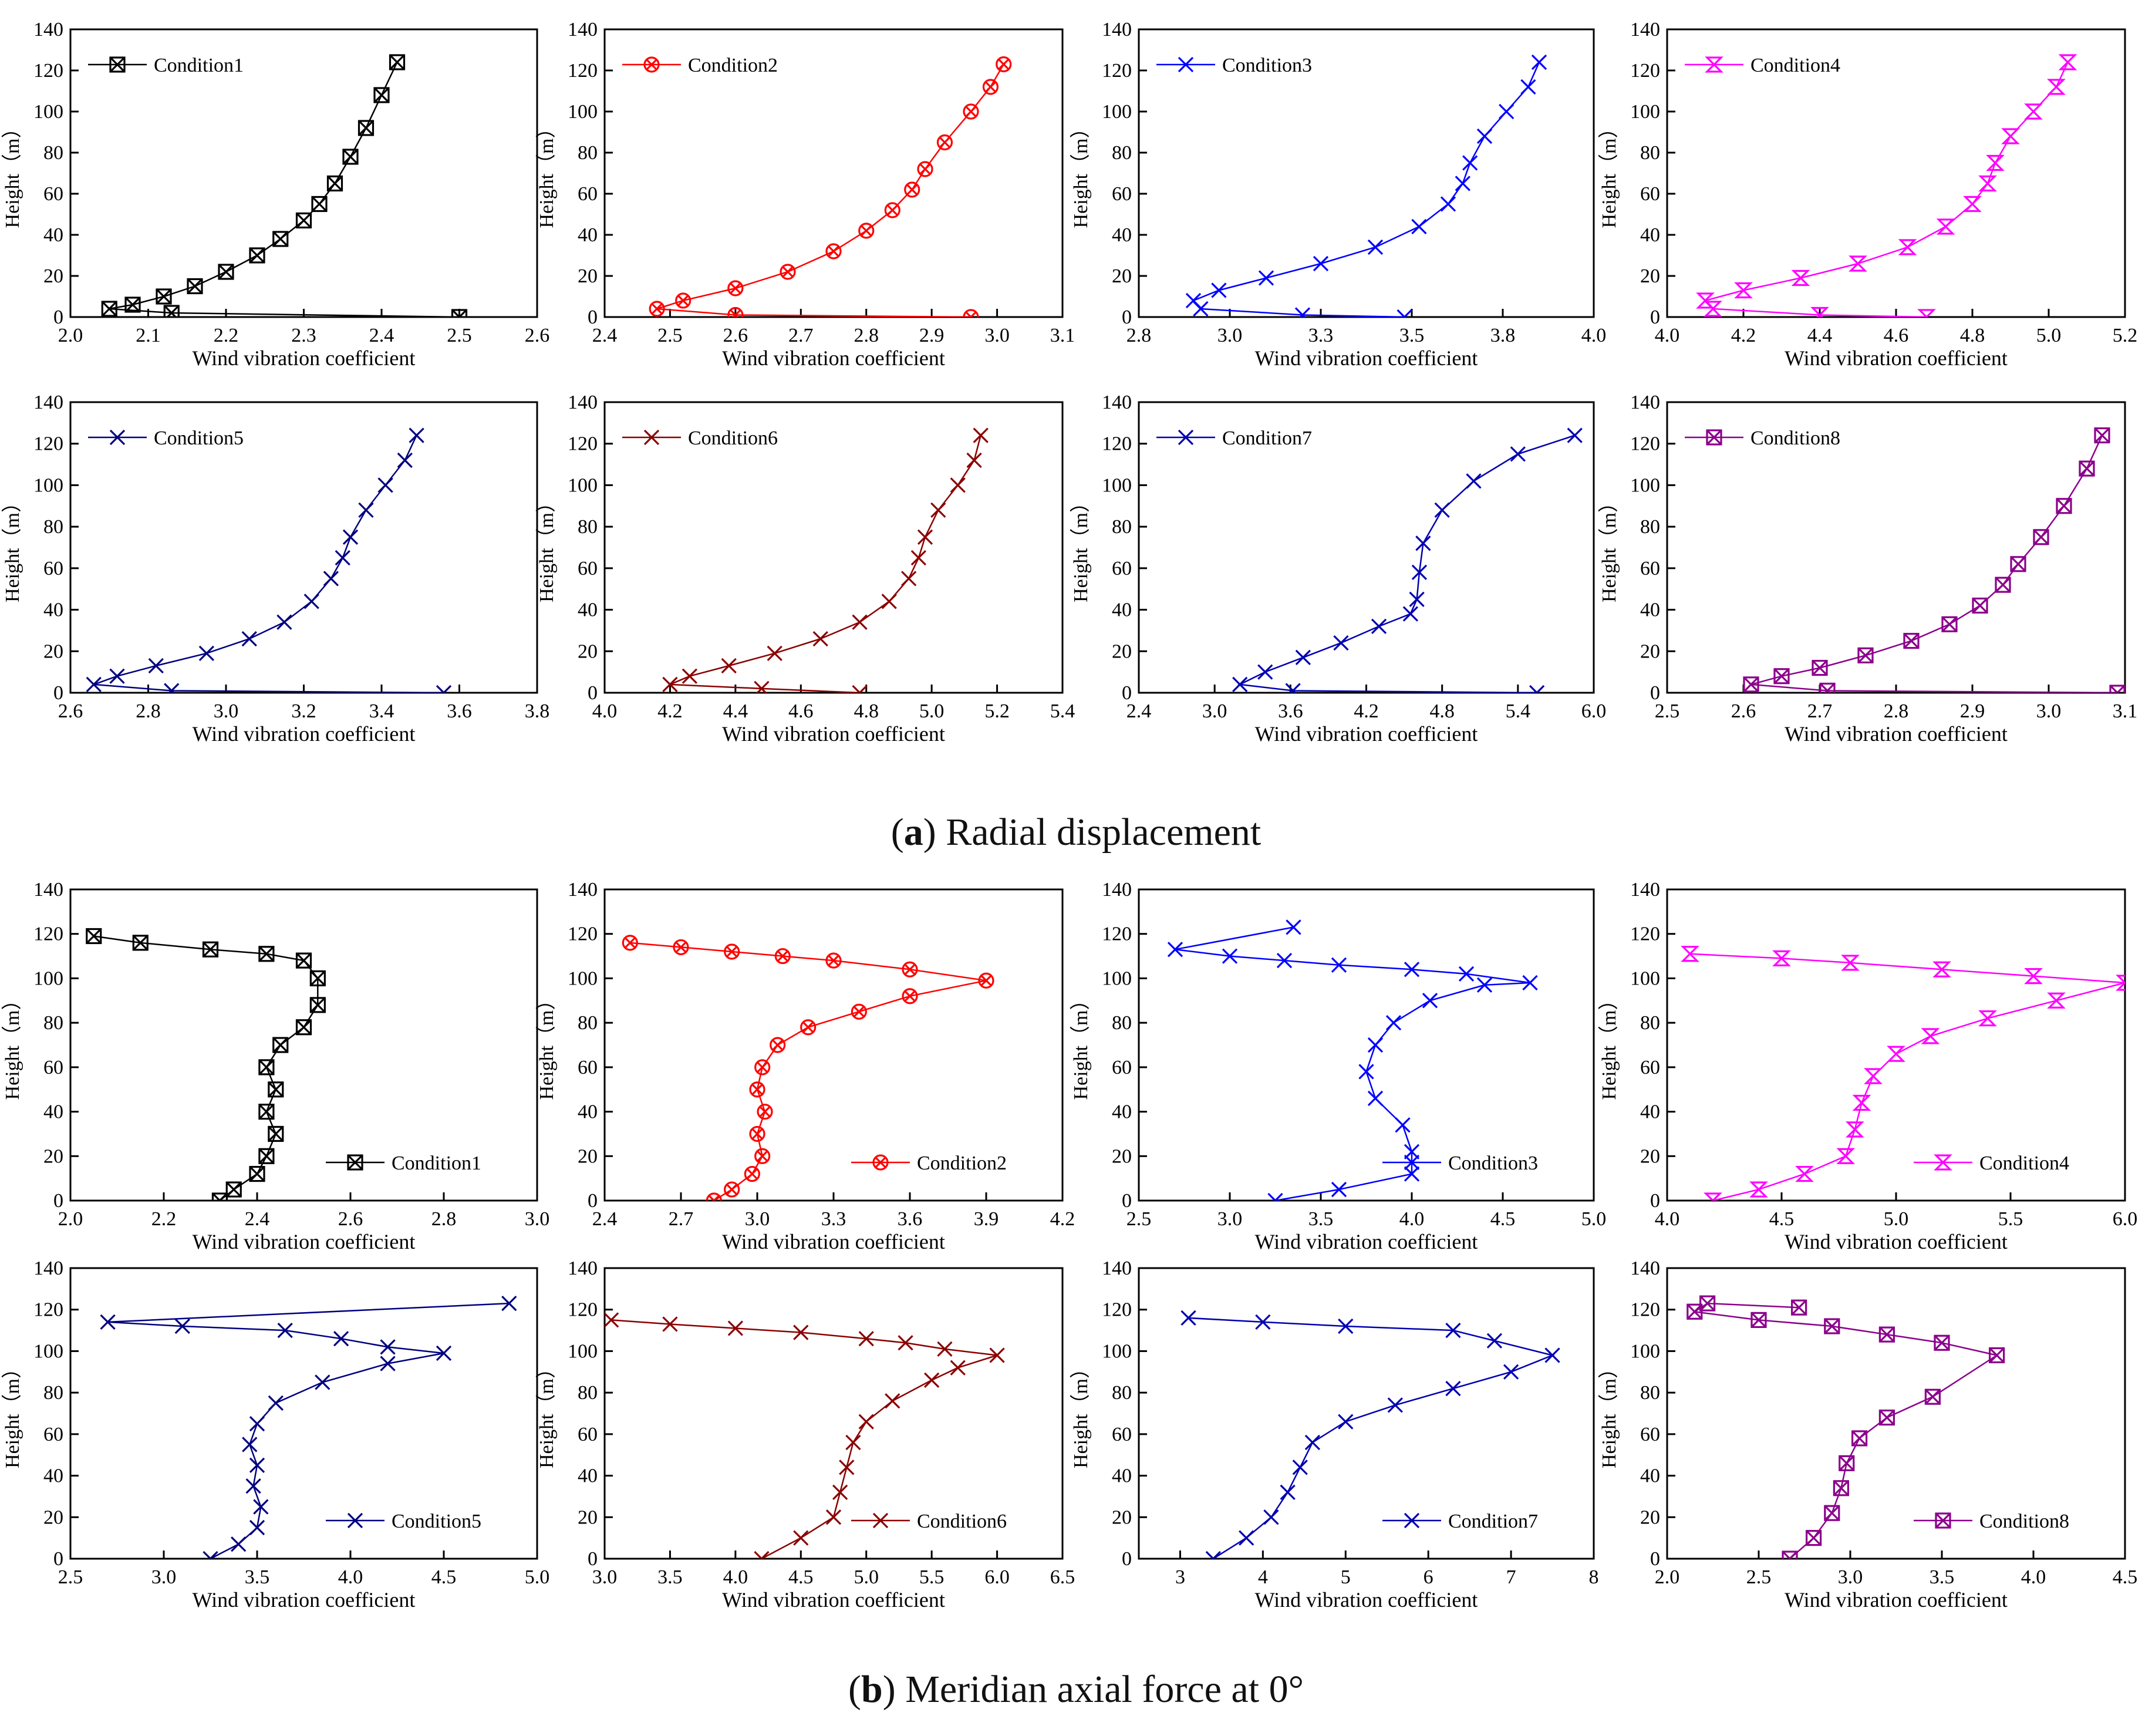  What do you see at coordinates (1267, 65) in the screenshot?
I see `legend-label: Condition3` at bounding box center [1267, 65].